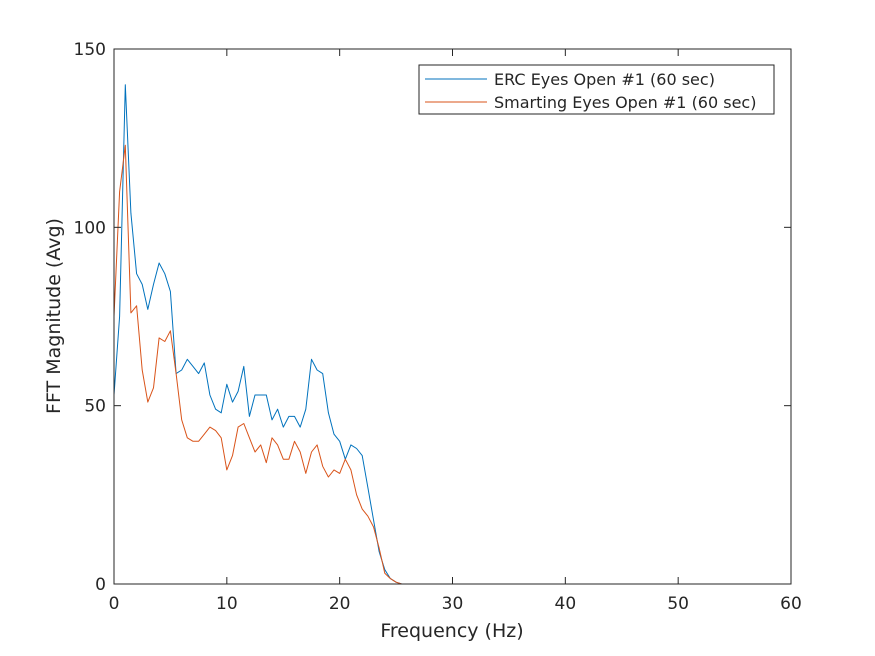  I want to click on y-axis-label: FFT Magnitude (Avg), so click(54, 316).